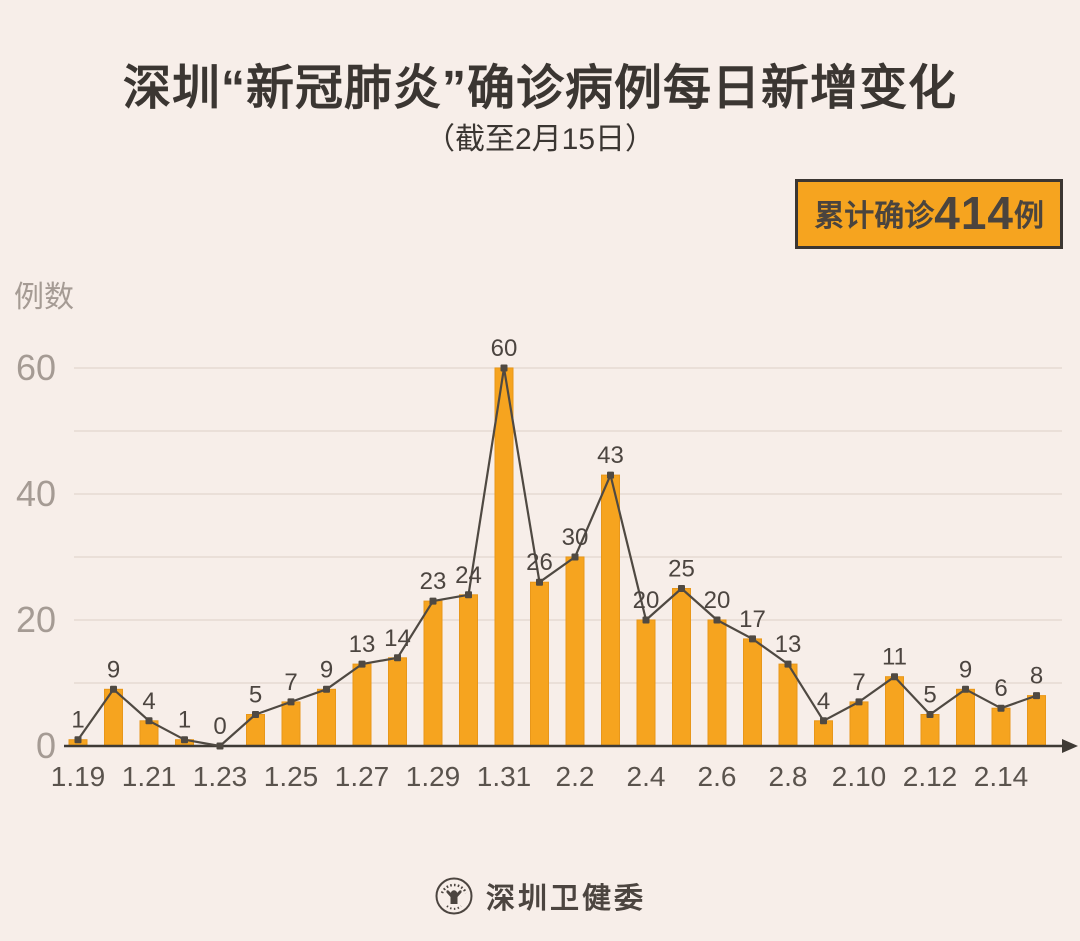 This screenshot has height=941, width=1080. I want to click on footer: 深圳卫健委, so click(540, 896).